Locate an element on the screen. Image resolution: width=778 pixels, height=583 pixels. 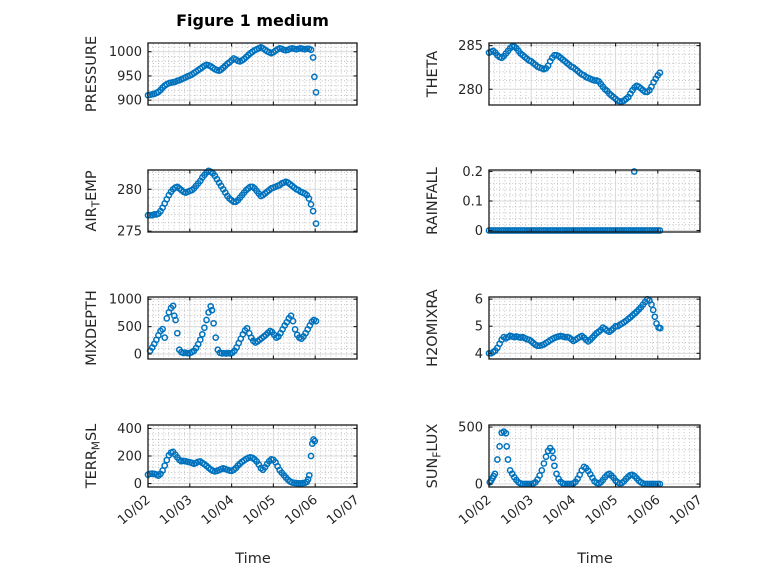
y-axis-label-h2omixra: H2OMIXRA is located at coordinates (433, 328).